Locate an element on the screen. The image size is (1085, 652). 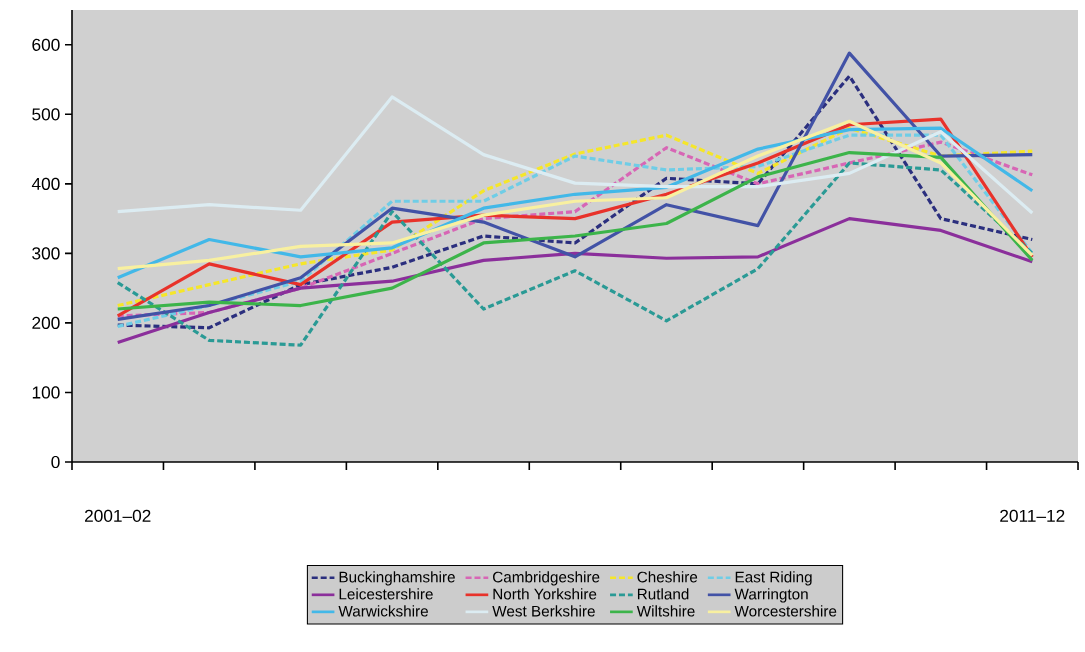
legend-label: North Yorkshire is located at coordinates (545, 594).